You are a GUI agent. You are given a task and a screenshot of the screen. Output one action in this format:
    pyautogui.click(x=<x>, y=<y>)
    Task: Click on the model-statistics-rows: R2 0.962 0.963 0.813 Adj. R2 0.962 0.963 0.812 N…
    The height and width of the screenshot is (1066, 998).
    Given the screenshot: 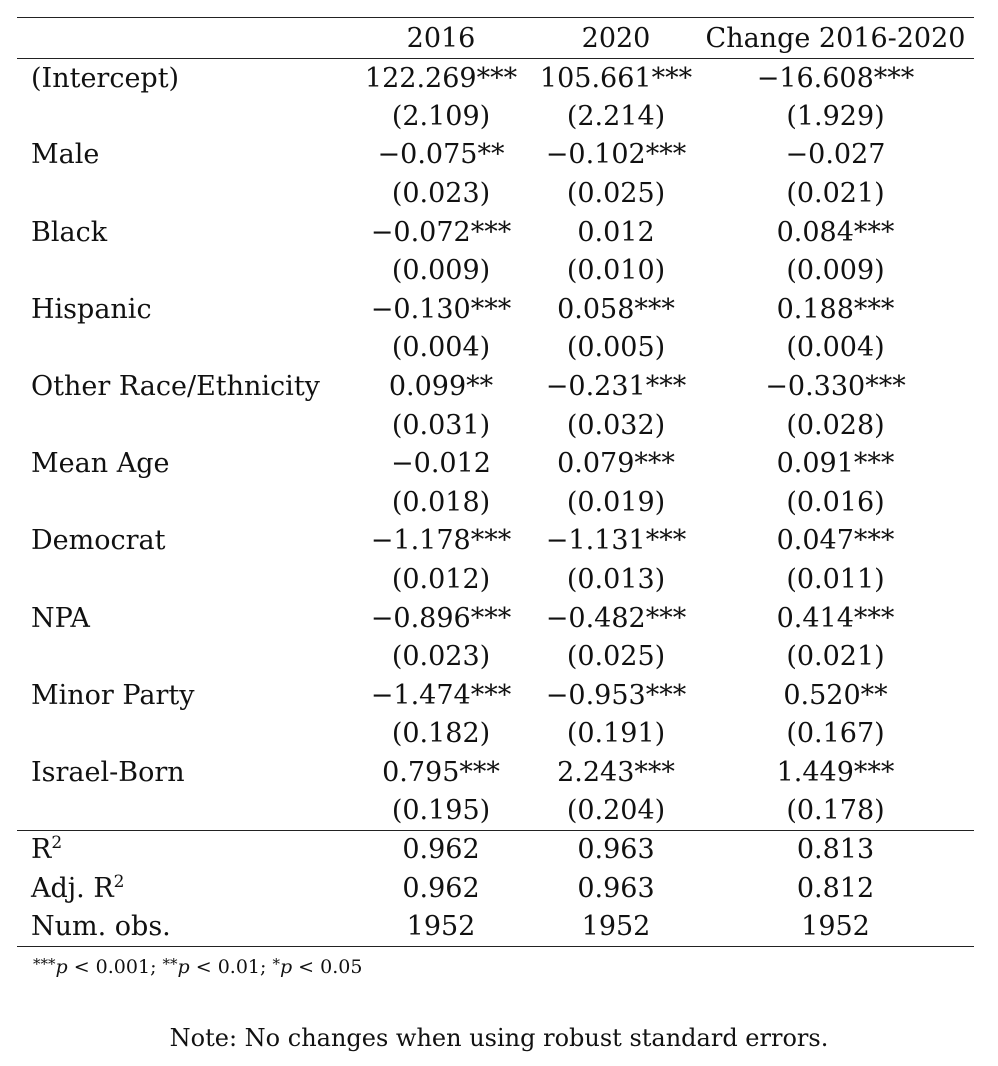 What is the action you would take?
    pyautogui.click(x=495, y=888)
    